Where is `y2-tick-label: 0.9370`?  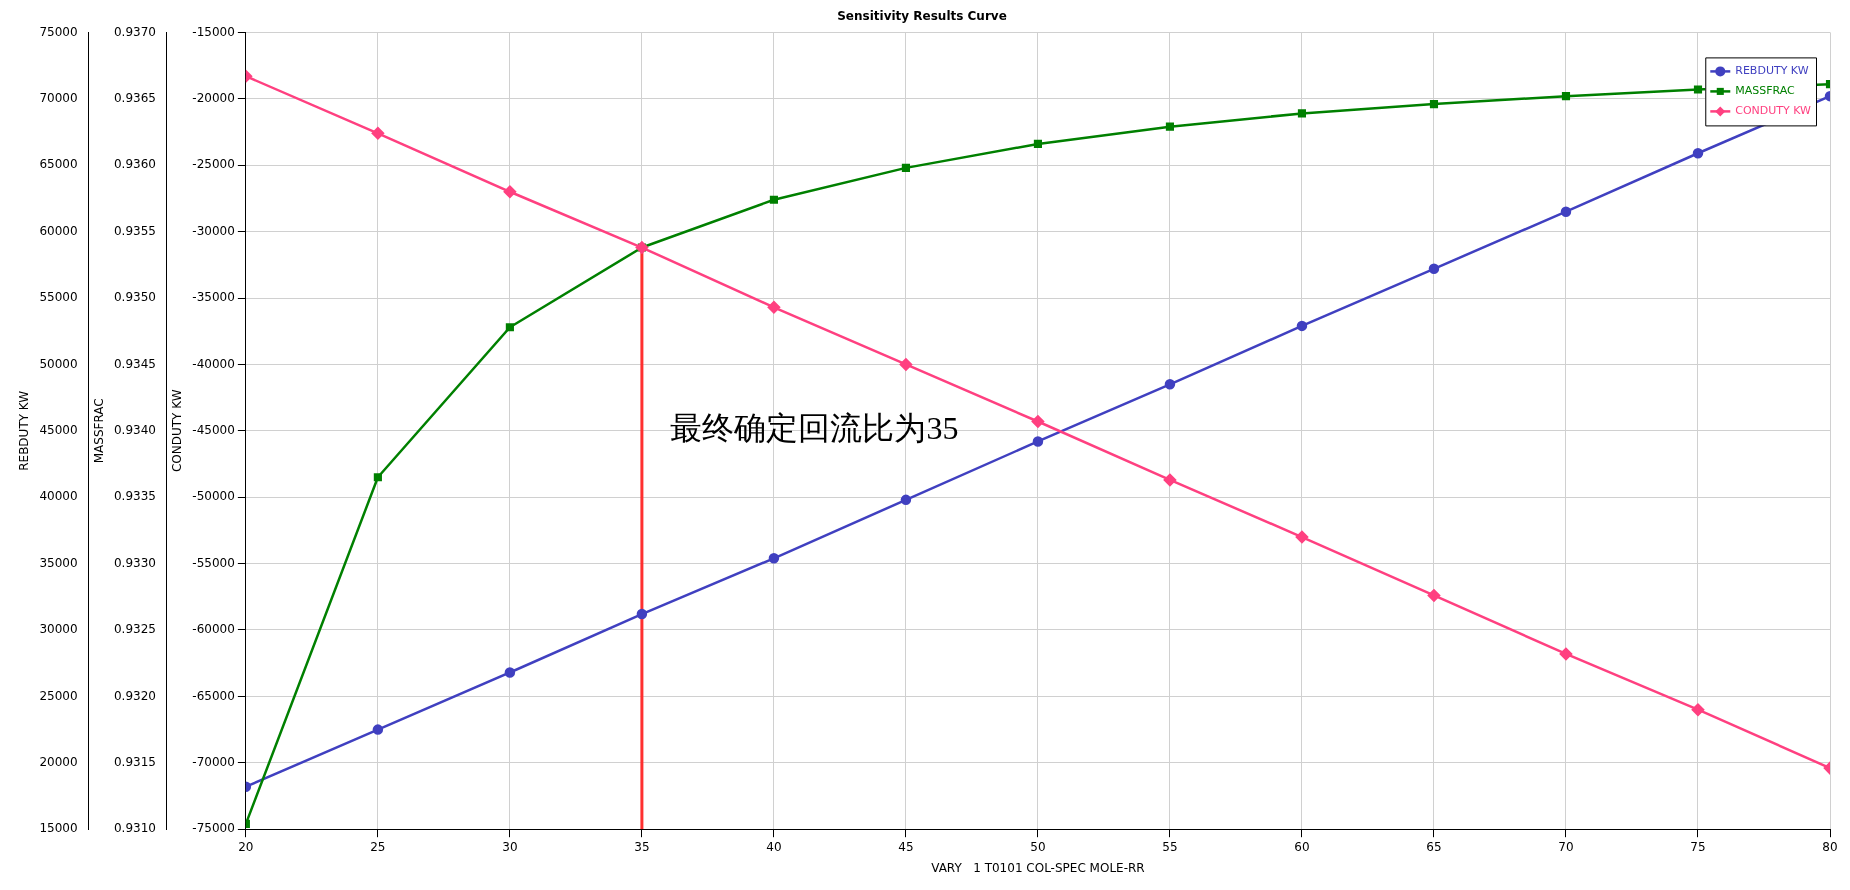 y2-tick-label: 0.9370 is located at coordinates (134, 31).